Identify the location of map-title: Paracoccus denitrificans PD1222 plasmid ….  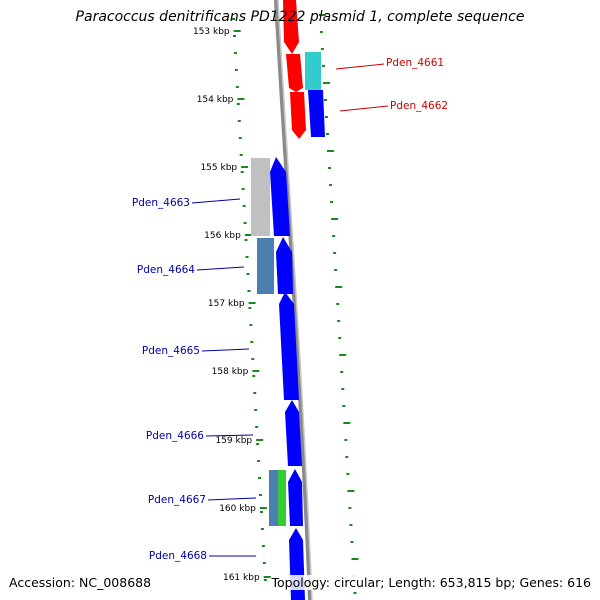
(300, 17).